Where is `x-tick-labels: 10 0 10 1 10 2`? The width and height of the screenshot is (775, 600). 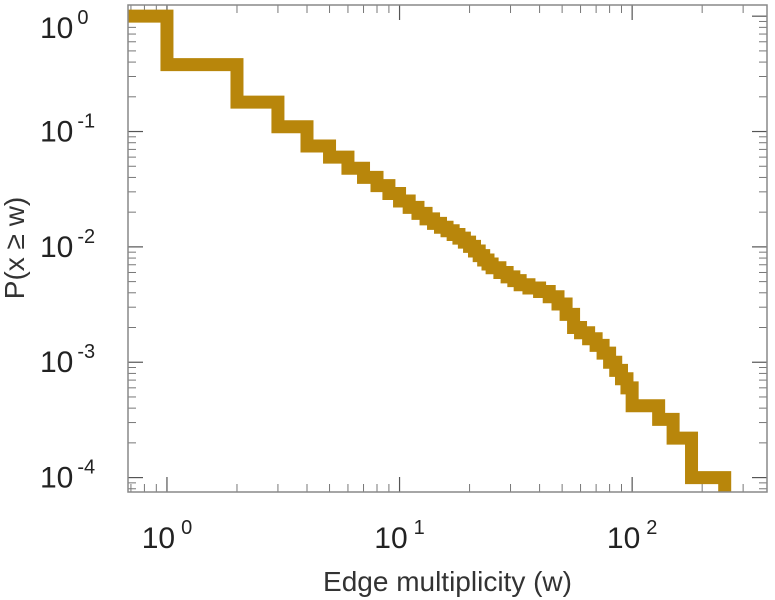 x-tick-labels: 10 0 10 1 10 2 is located at coordinates (400, 536).